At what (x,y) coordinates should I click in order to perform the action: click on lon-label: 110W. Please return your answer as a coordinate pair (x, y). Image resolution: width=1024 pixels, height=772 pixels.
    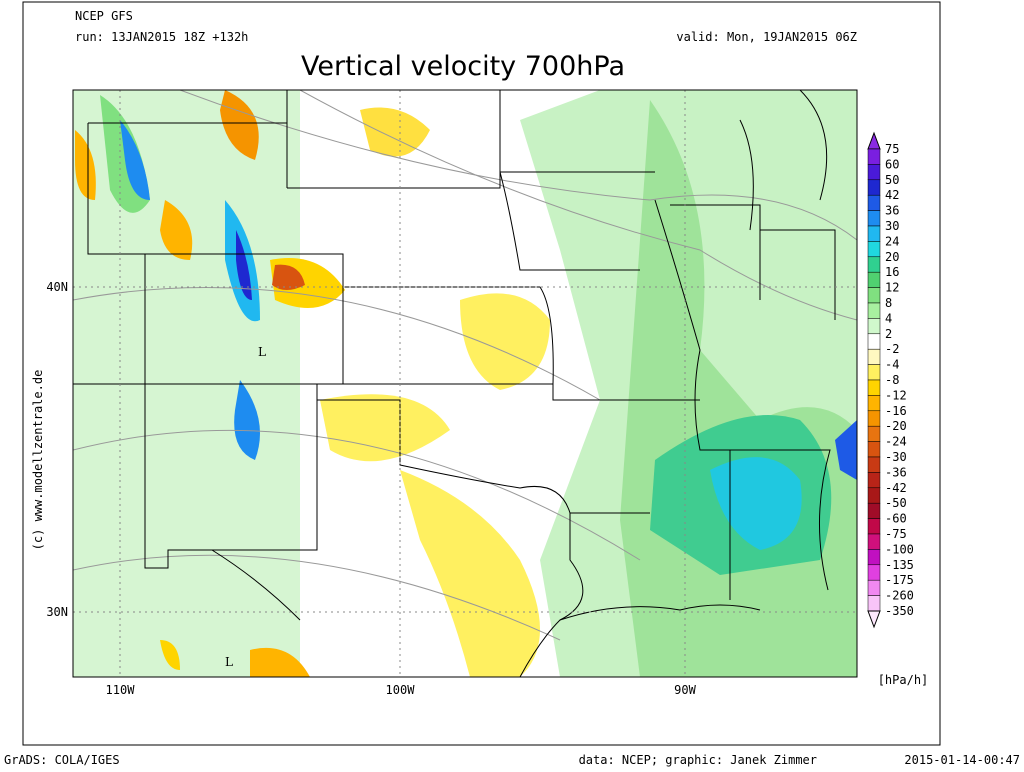
    Looking at the image, I should click on (121, 690).